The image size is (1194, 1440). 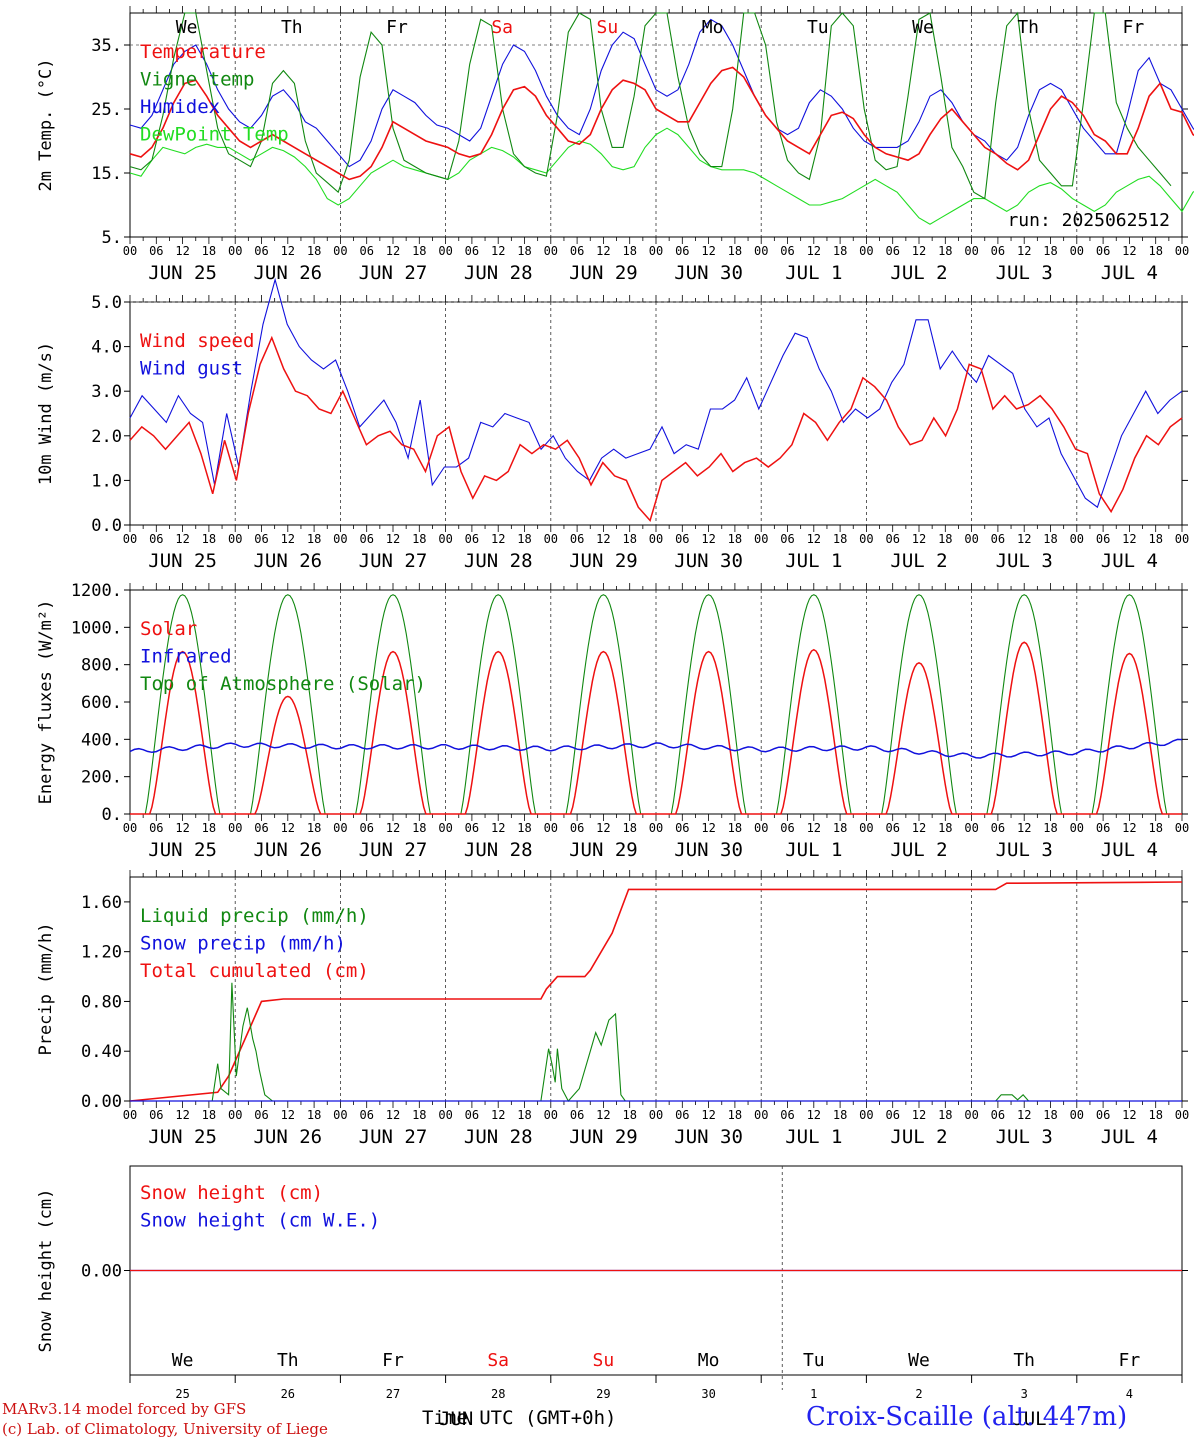 I want to click on panel-1-date-label: JUL 2, so click(x=918, y=561).